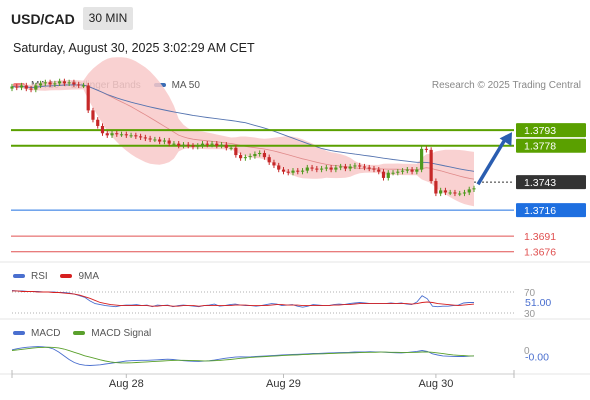  Describe the element at coordinates (540, 211) in the screenshot. I see `level-value-3: 1.3716` at that location.